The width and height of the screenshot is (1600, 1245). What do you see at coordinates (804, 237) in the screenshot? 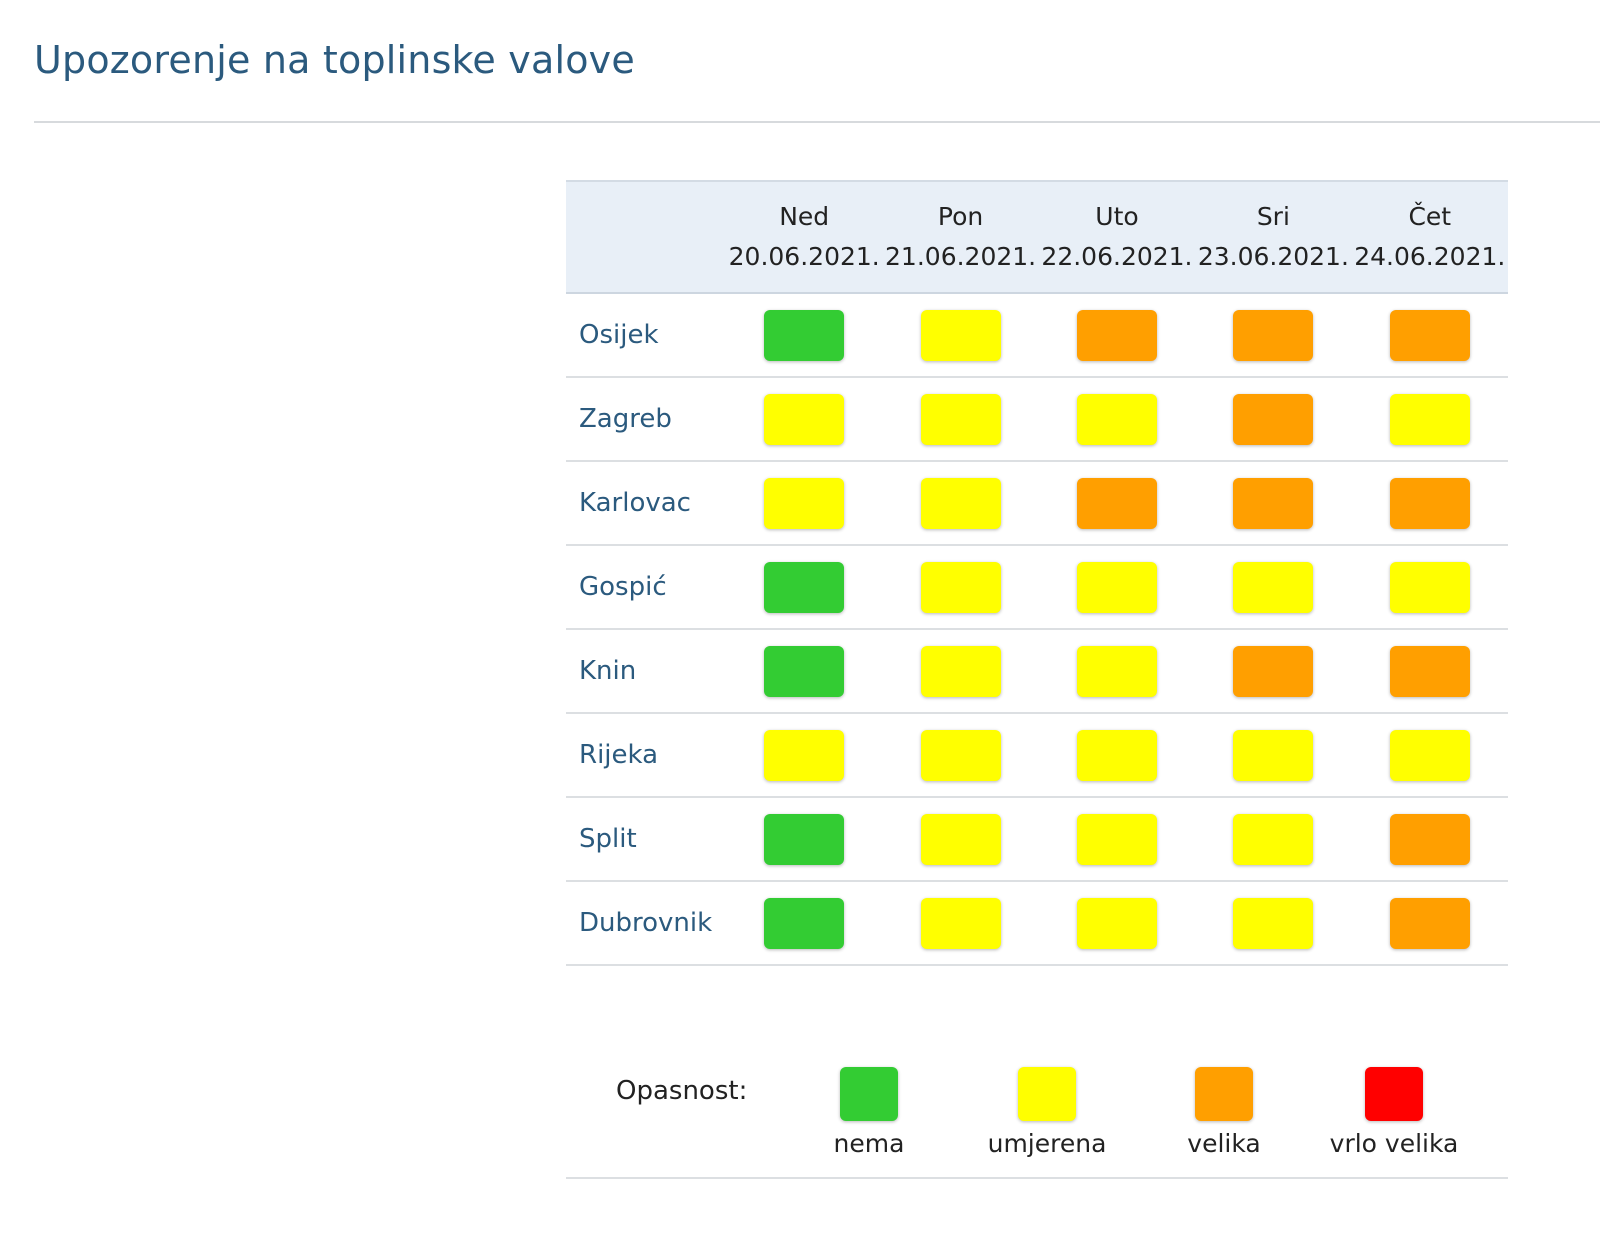
I see `day-header: Ned 20.06.2021.` at bounding box center [804, 237].